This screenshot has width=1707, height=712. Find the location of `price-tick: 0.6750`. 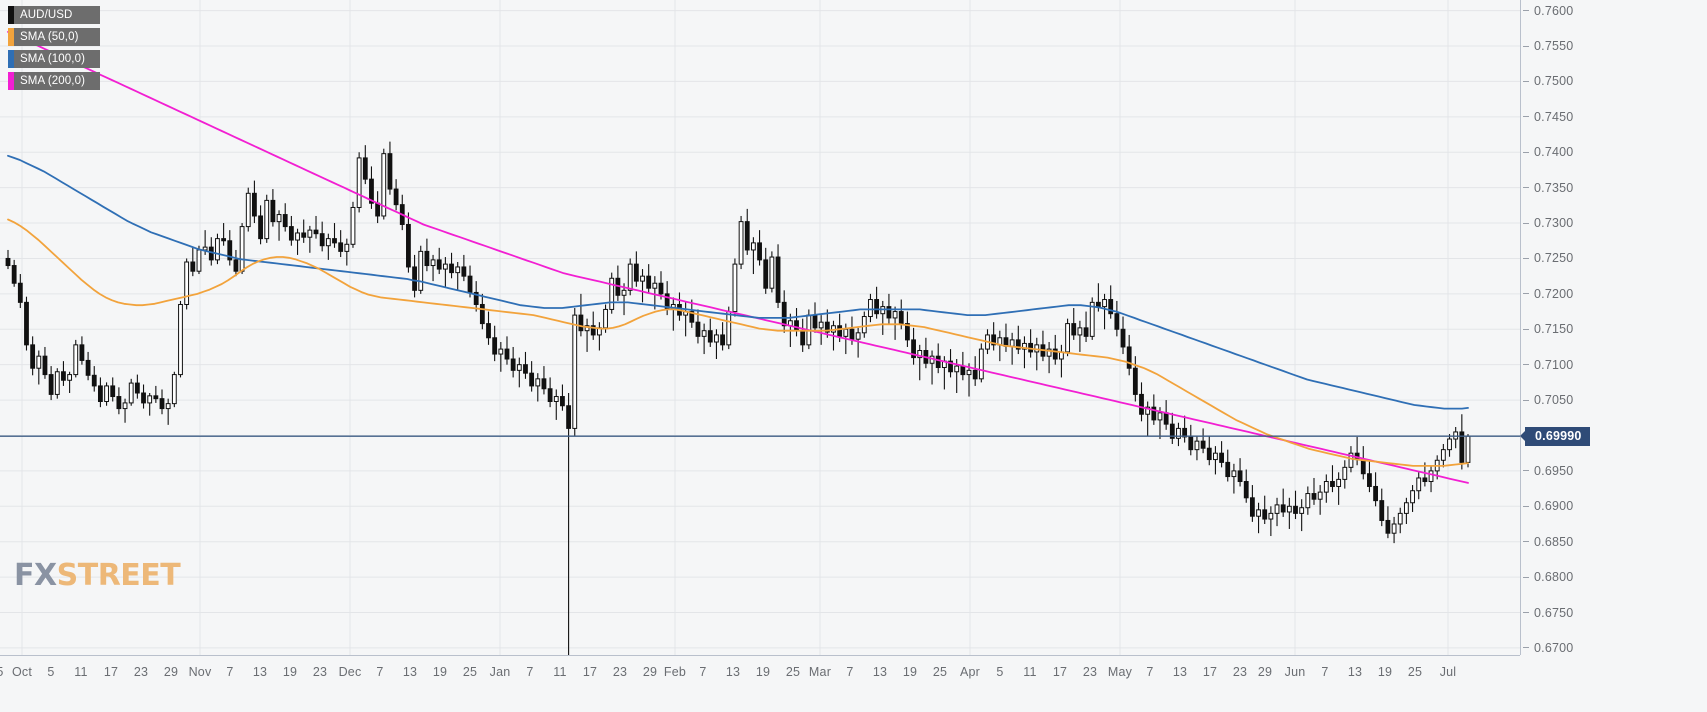

price-tick: 0.6750 is located at coordinates (1547, 613).